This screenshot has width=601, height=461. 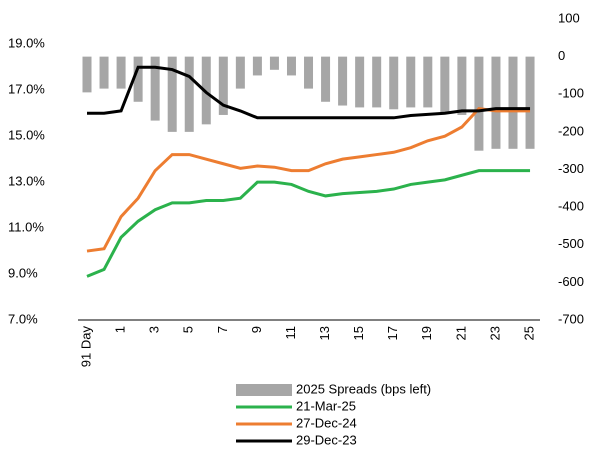 What do you see at coordinates (26, 227) in the screenshot?
I see `y-tick-label: 11.0%` at bounding box center [26, 227].